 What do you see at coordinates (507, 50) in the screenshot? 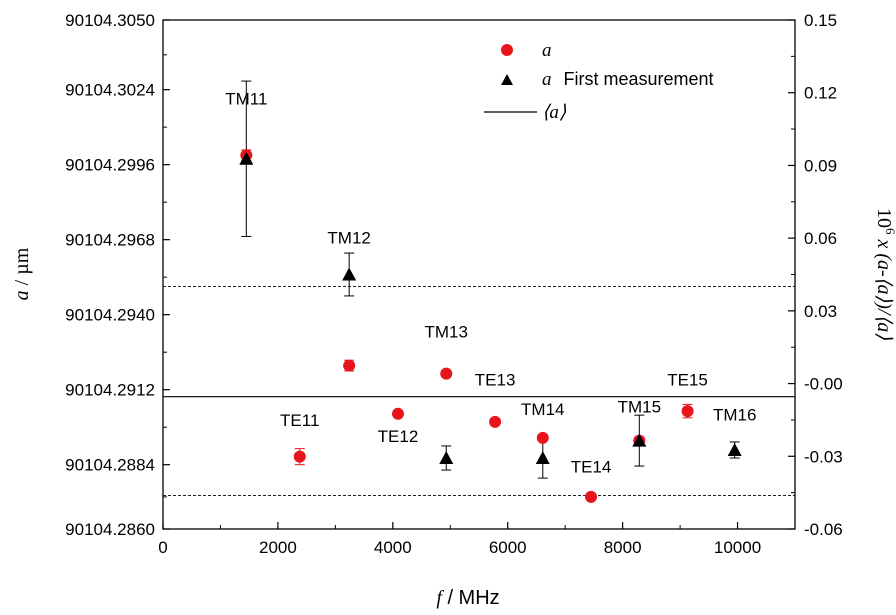
I see `legend-circle-marker` at bounding box center [507, 50].